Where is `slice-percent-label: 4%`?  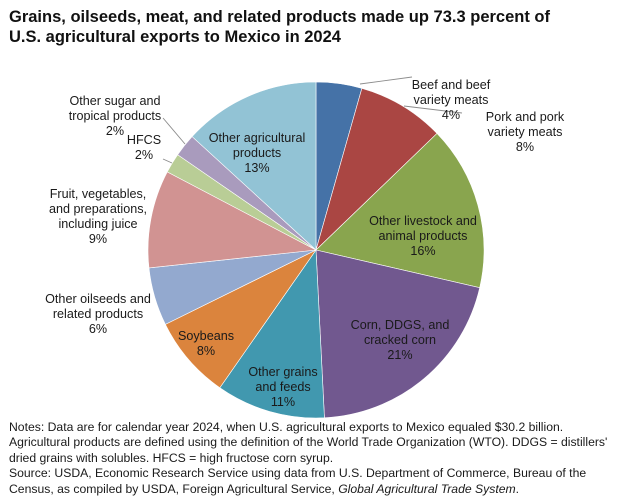
slice-percent-label: 4% is located at coordinates (451, 115).